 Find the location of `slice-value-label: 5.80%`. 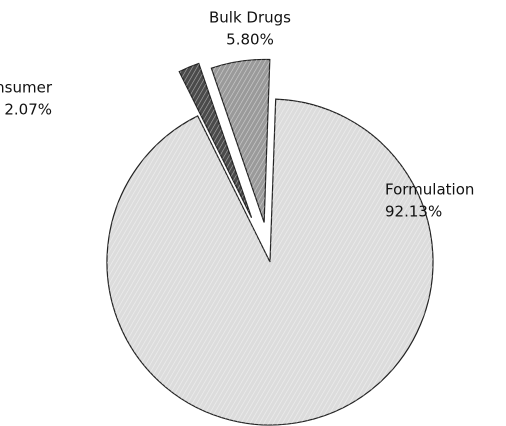

slice-value-label: 5.80% is located at coordinates (250, 40).